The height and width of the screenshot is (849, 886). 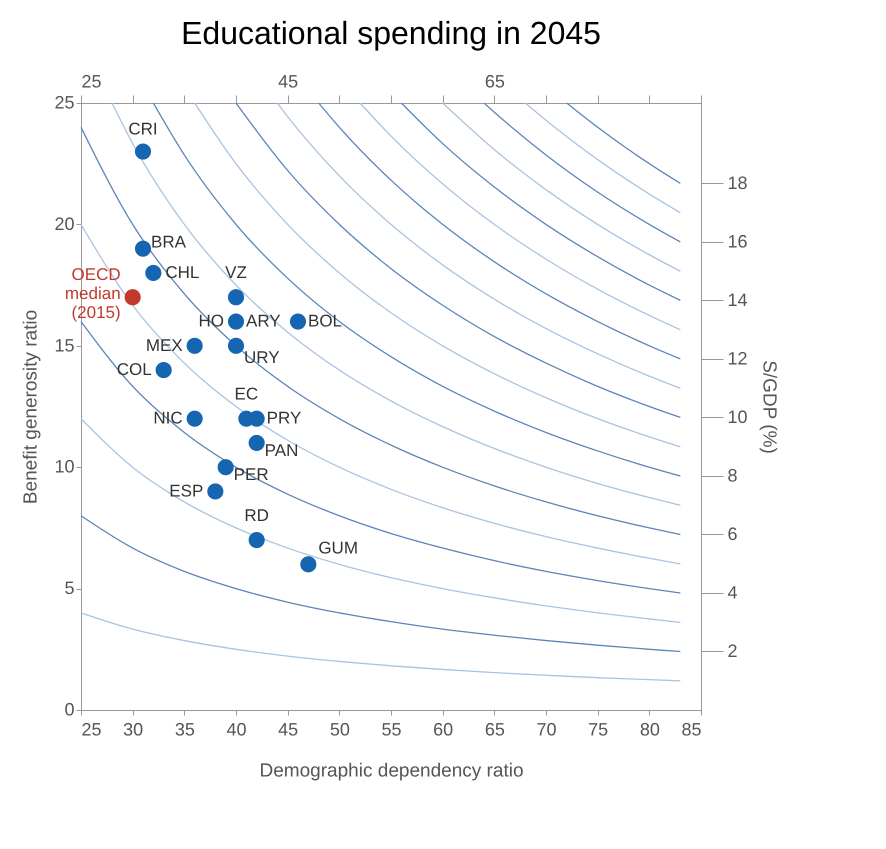 What do you see at coordinates (64, 466) in the screenshot?
I see `y-tick-label: 10` at bounding box center [64, 466].